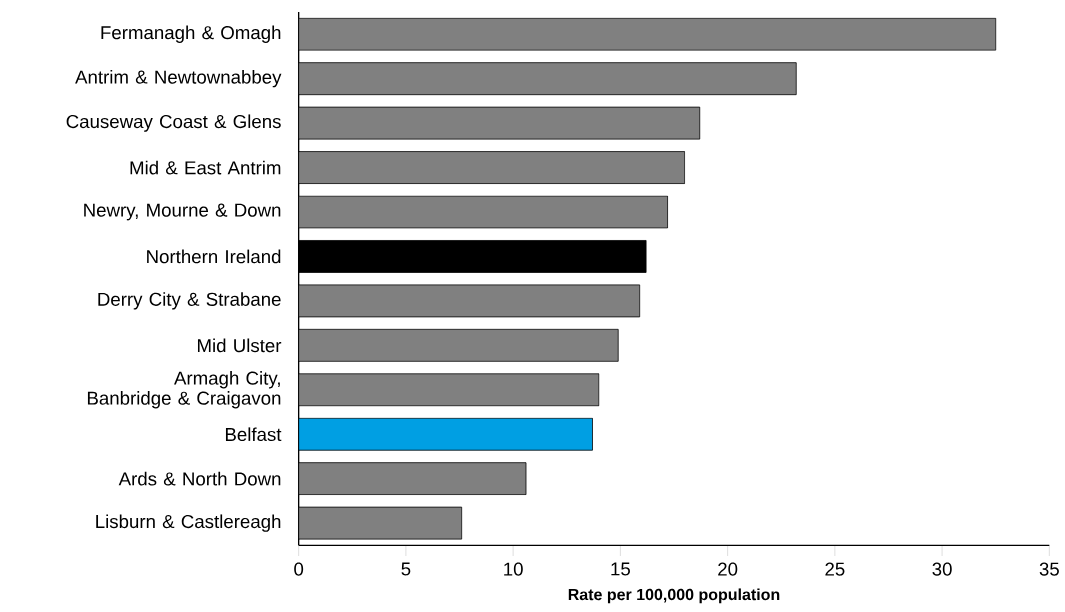 The height and width of the screenshot is (612, 1065). Describe the element at coordinates (178, 78) in the screenshot. I see `y-tick-label: Antrim & Newtownabbey` at that location.